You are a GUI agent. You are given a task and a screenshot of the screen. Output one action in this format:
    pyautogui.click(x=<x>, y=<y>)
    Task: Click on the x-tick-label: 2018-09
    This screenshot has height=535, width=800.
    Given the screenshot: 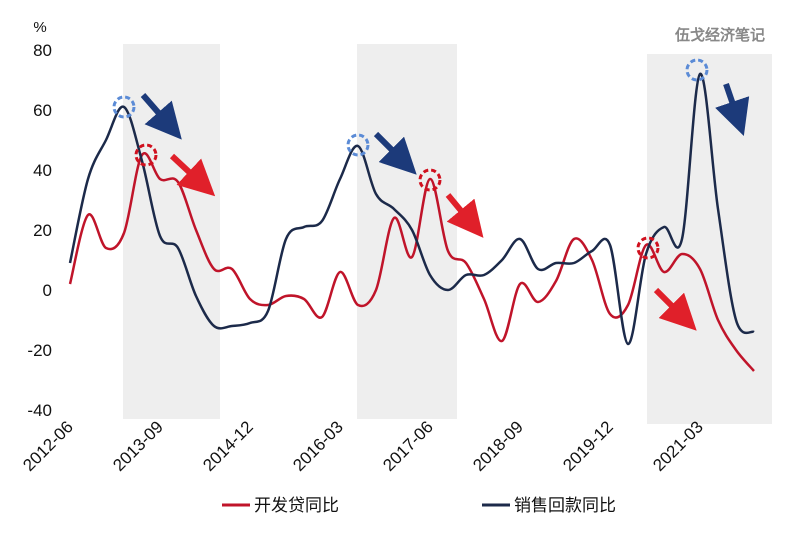 What is the action you would take?
    pyautogui.click(x=498, y=446)
    